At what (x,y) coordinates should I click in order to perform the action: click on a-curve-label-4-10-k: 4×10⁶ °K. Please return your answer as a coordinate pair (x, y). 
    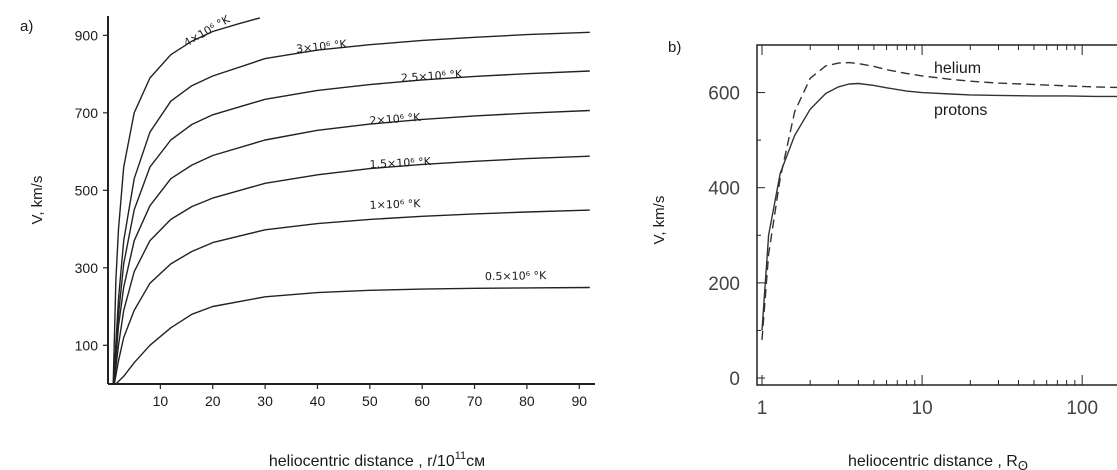
    Looking at the image, I should click on (207, 31).